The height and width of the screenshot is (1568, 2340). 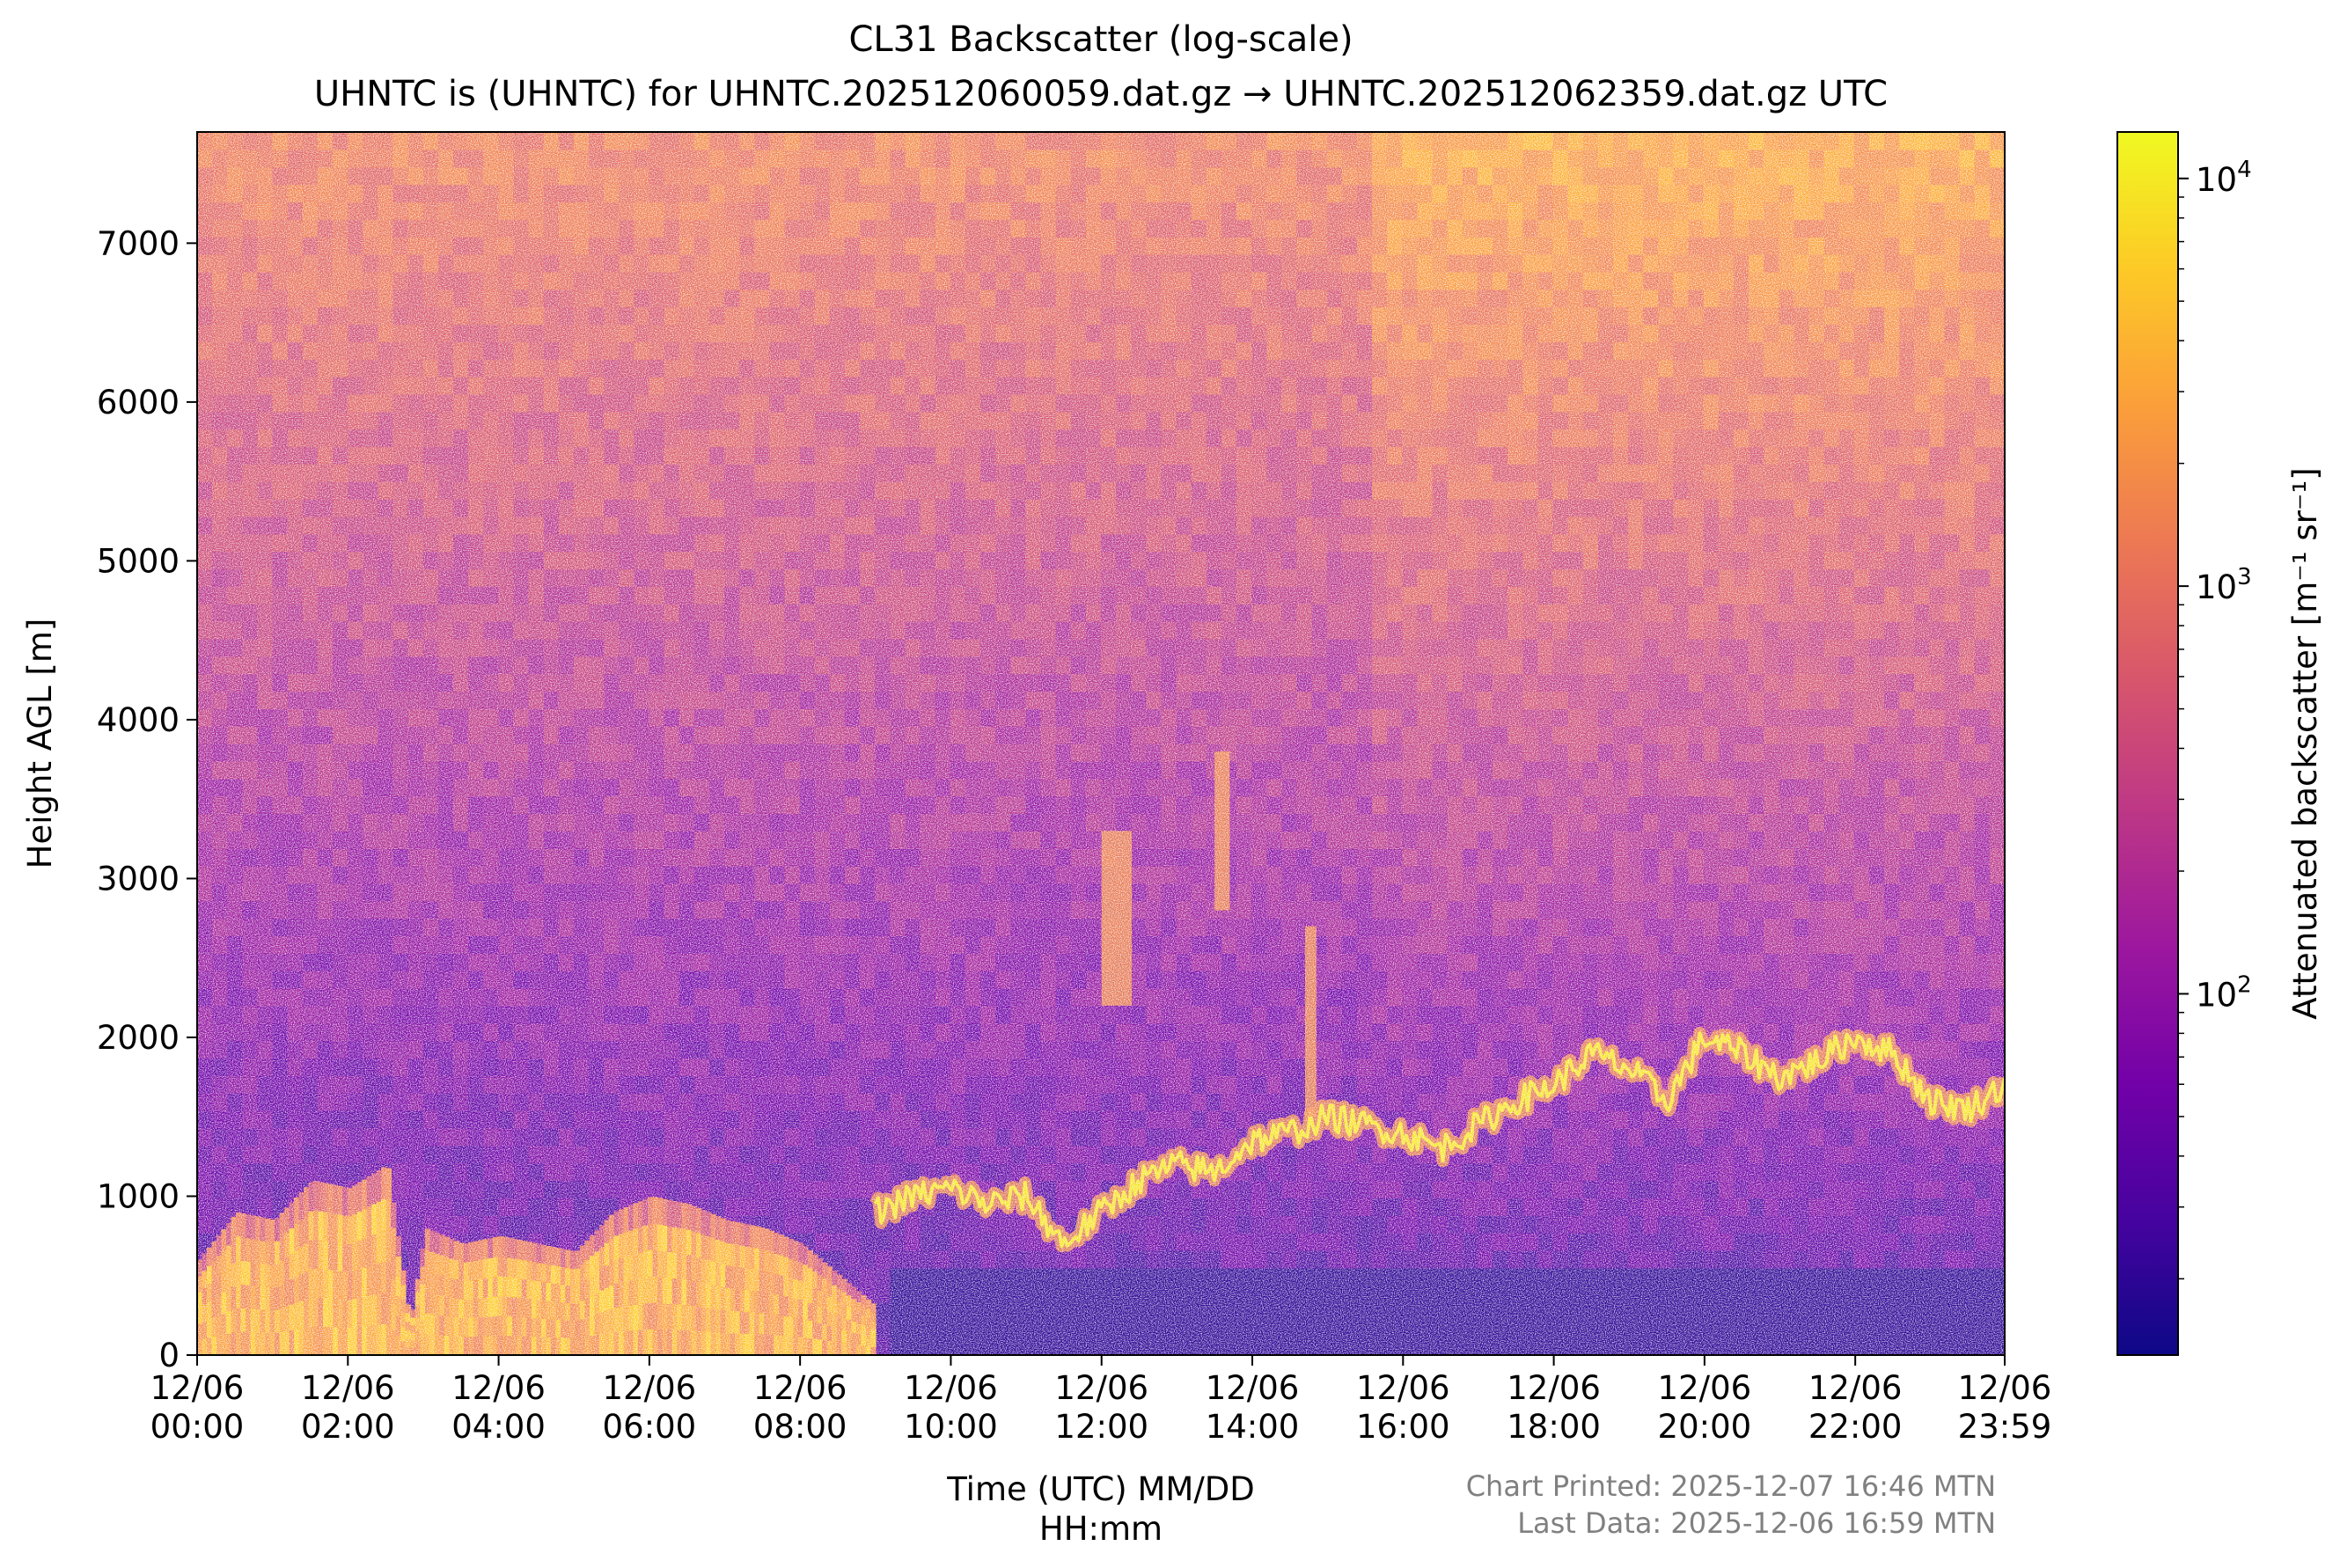 What do you see at coordinates (1100, 39) in the screenshot?
I see `chart-title: CL31 Backscatter (log-scale)` at bounding box center [1100, 39].